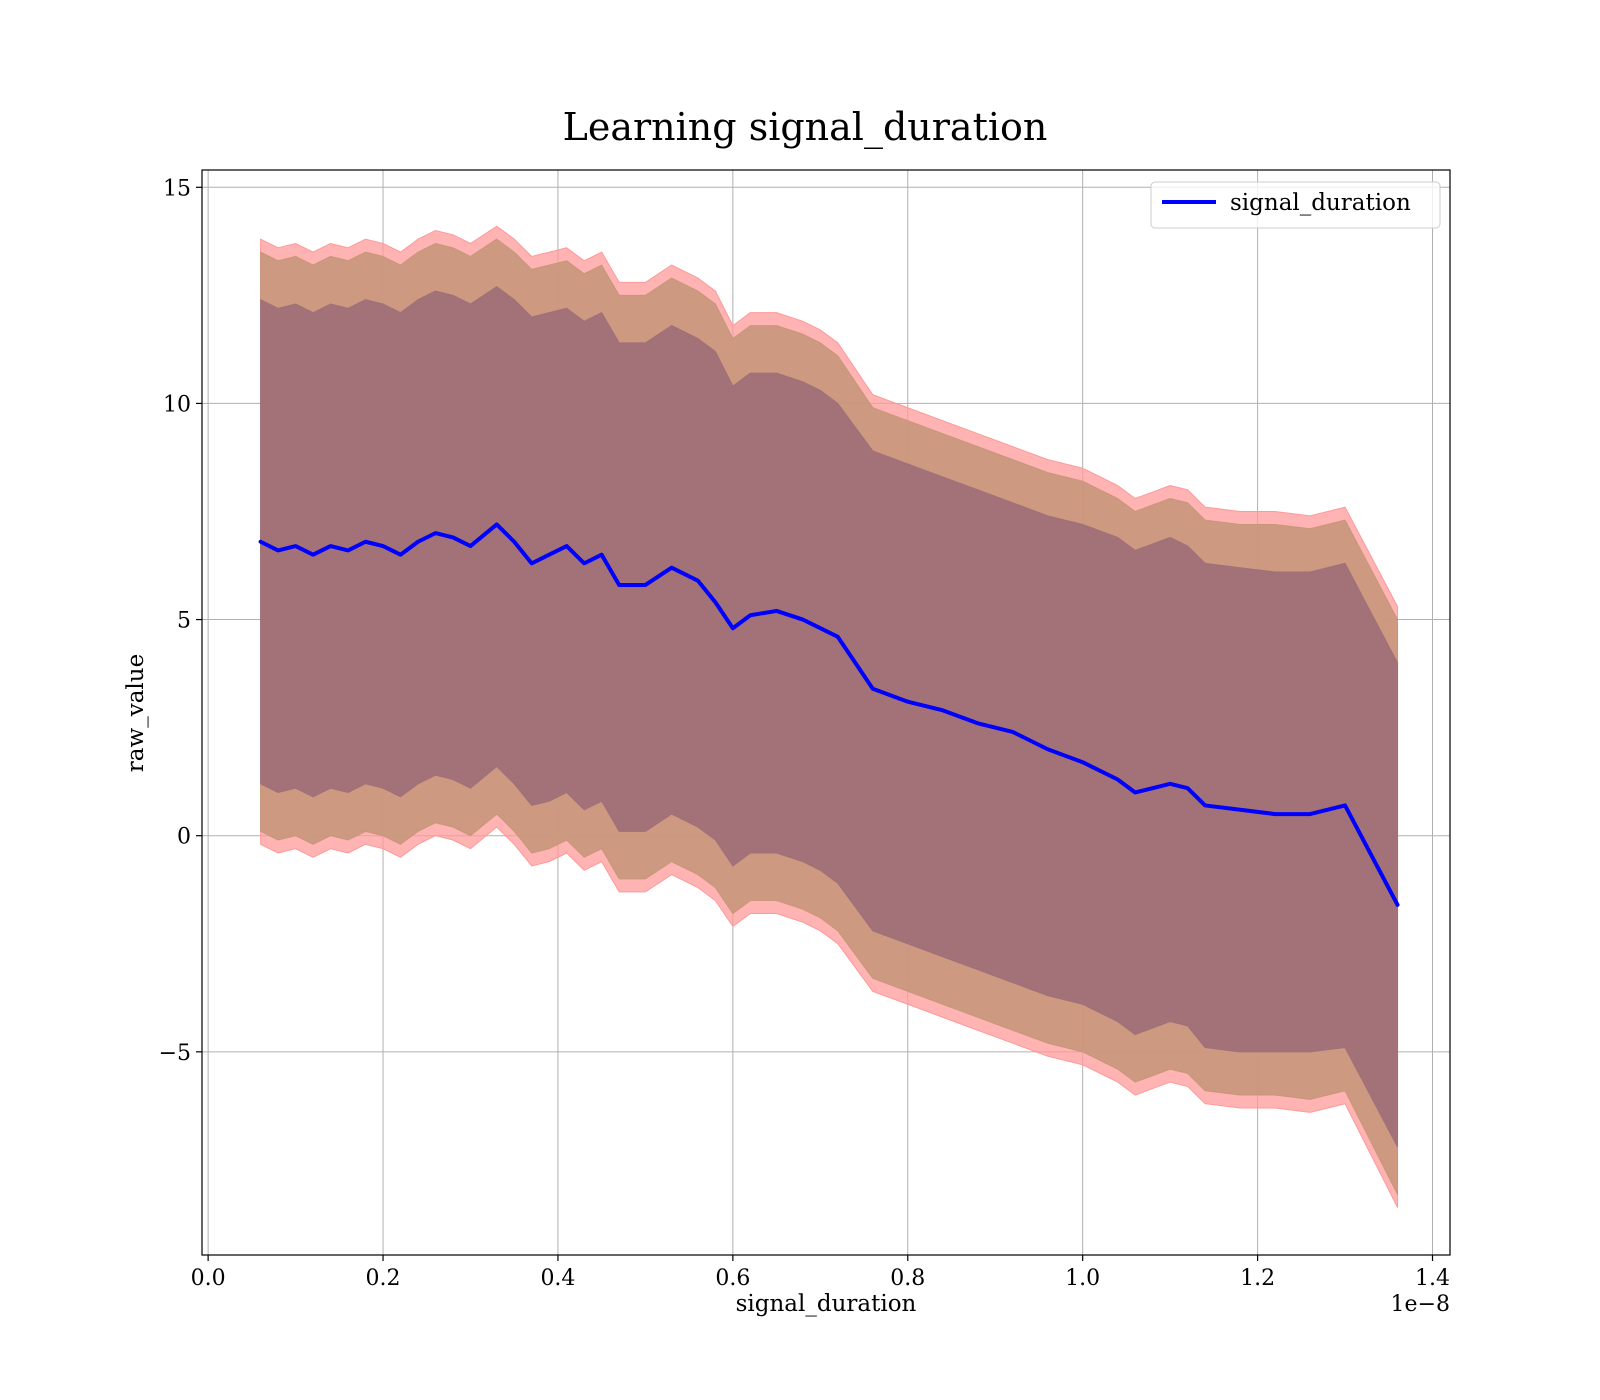 This screenshot has height=1400, width=1600. I want to click on x-tick-label-3: 0.6, so click(732, 1278).